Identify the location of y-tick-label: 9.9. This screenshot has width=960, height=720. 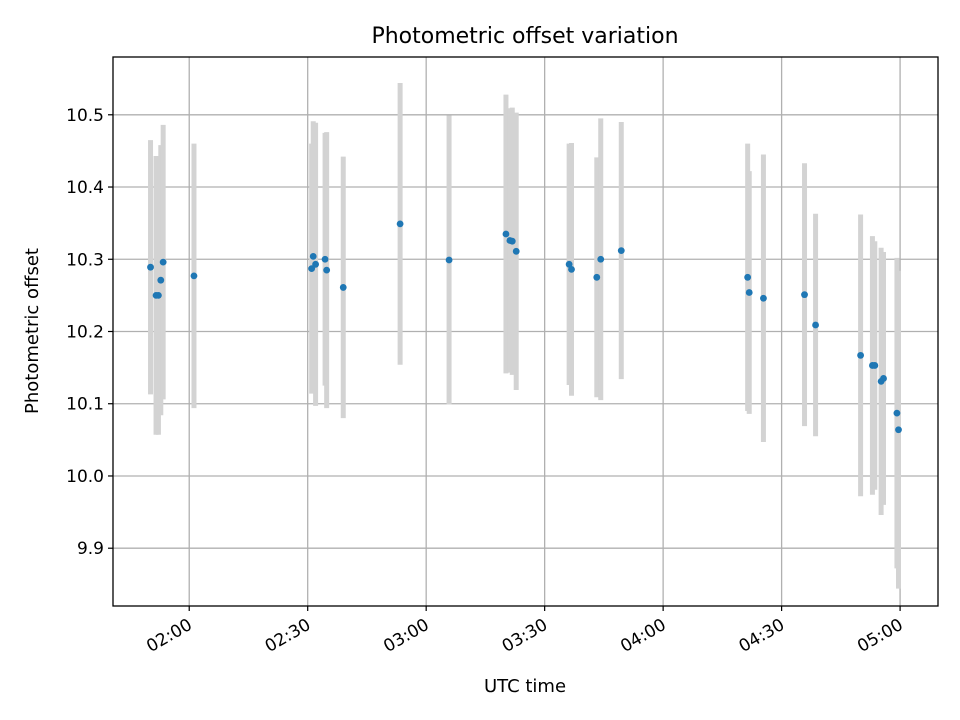
(90, 549).